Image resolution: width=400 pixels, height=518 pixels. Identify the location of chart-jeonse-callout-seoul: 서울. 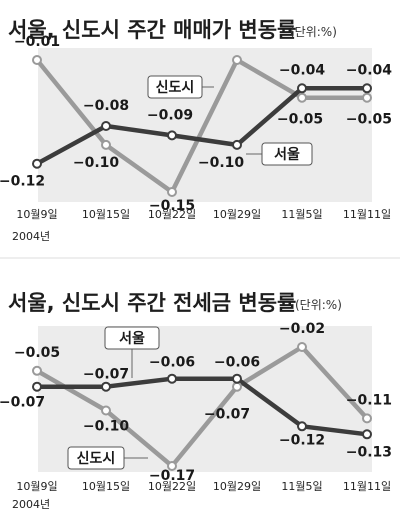
(132, 352).